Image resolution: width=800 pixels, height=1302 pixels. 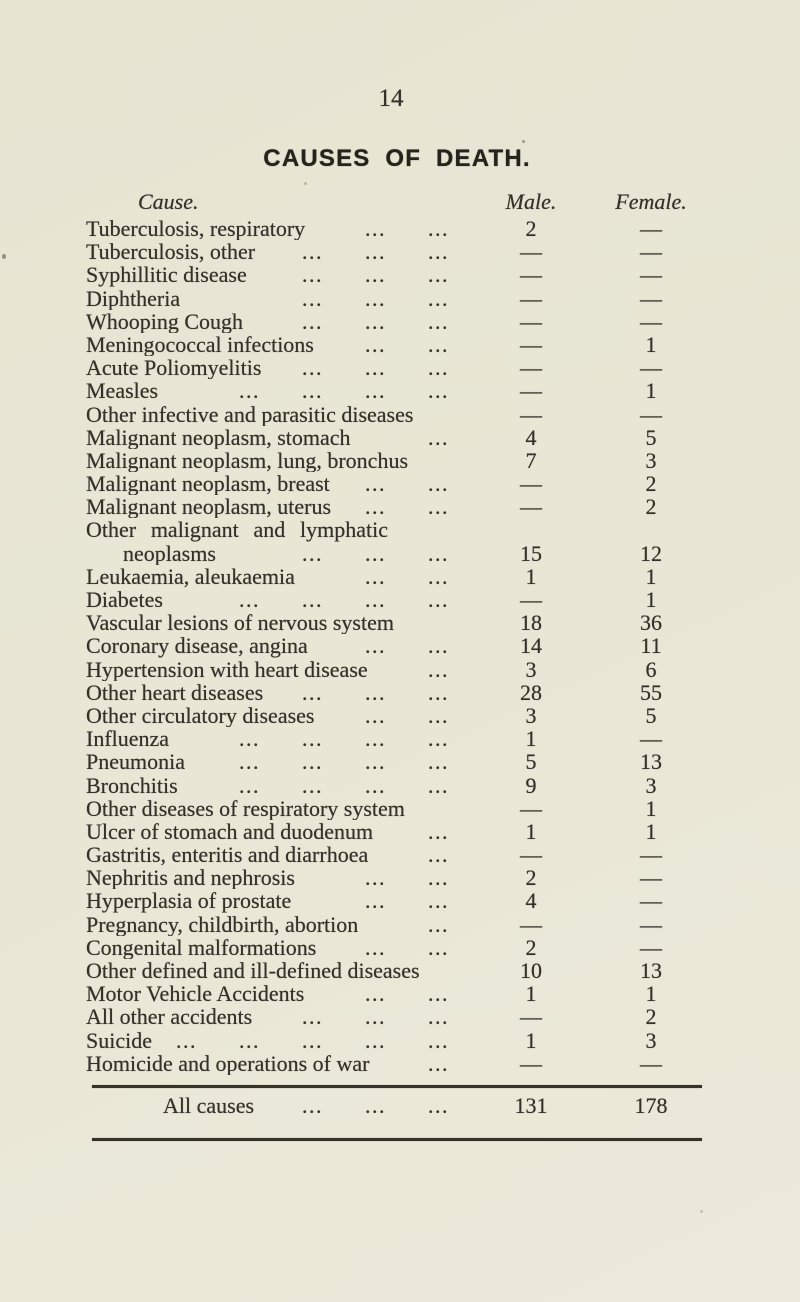 I want to click on female-count: 1, so click(x=651, y=994).